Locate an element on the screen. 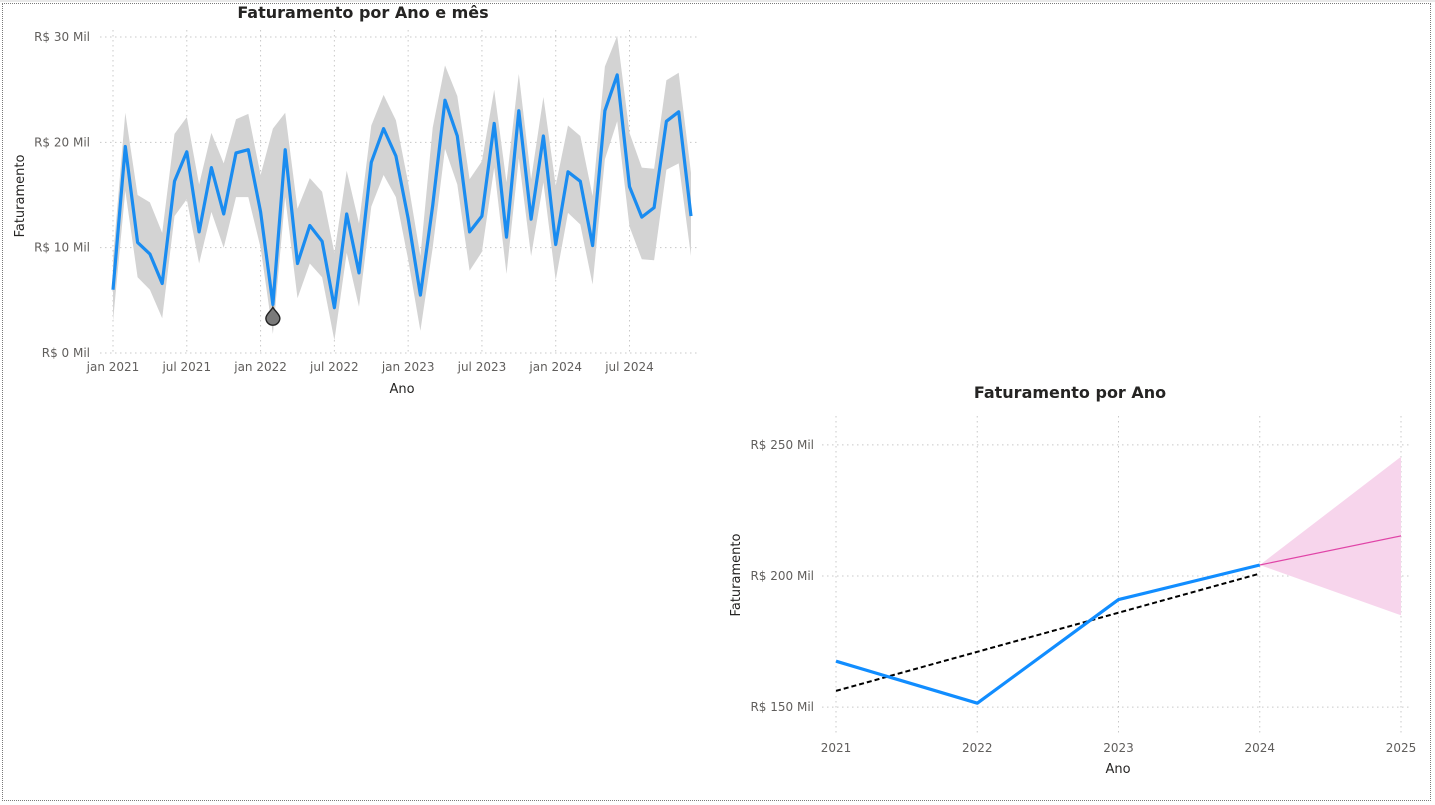 This screenshot has height=805, width=1435. chart1-x-tick-label: jan 2023 is located at coordinates (408, 367).